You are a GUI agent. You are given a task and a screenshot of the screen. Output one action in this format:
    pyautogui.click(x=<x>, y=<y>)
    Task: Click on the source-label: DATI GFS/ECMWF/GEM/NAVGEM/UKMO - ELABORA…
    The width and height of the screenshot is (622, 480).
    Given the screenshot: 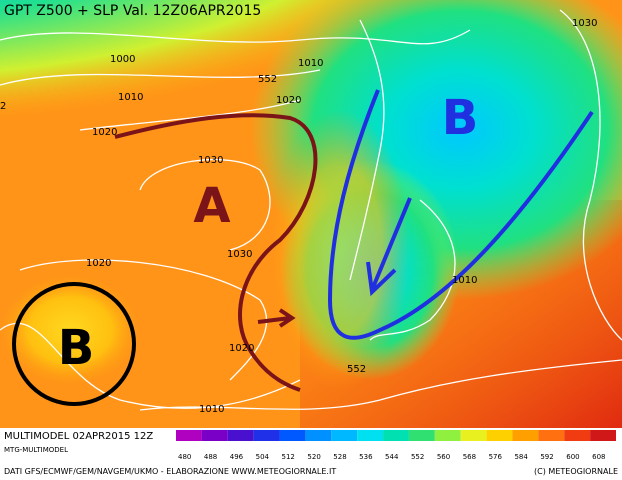 What is the action you would take?
    pyautogui.click(x=170, y=471)
    